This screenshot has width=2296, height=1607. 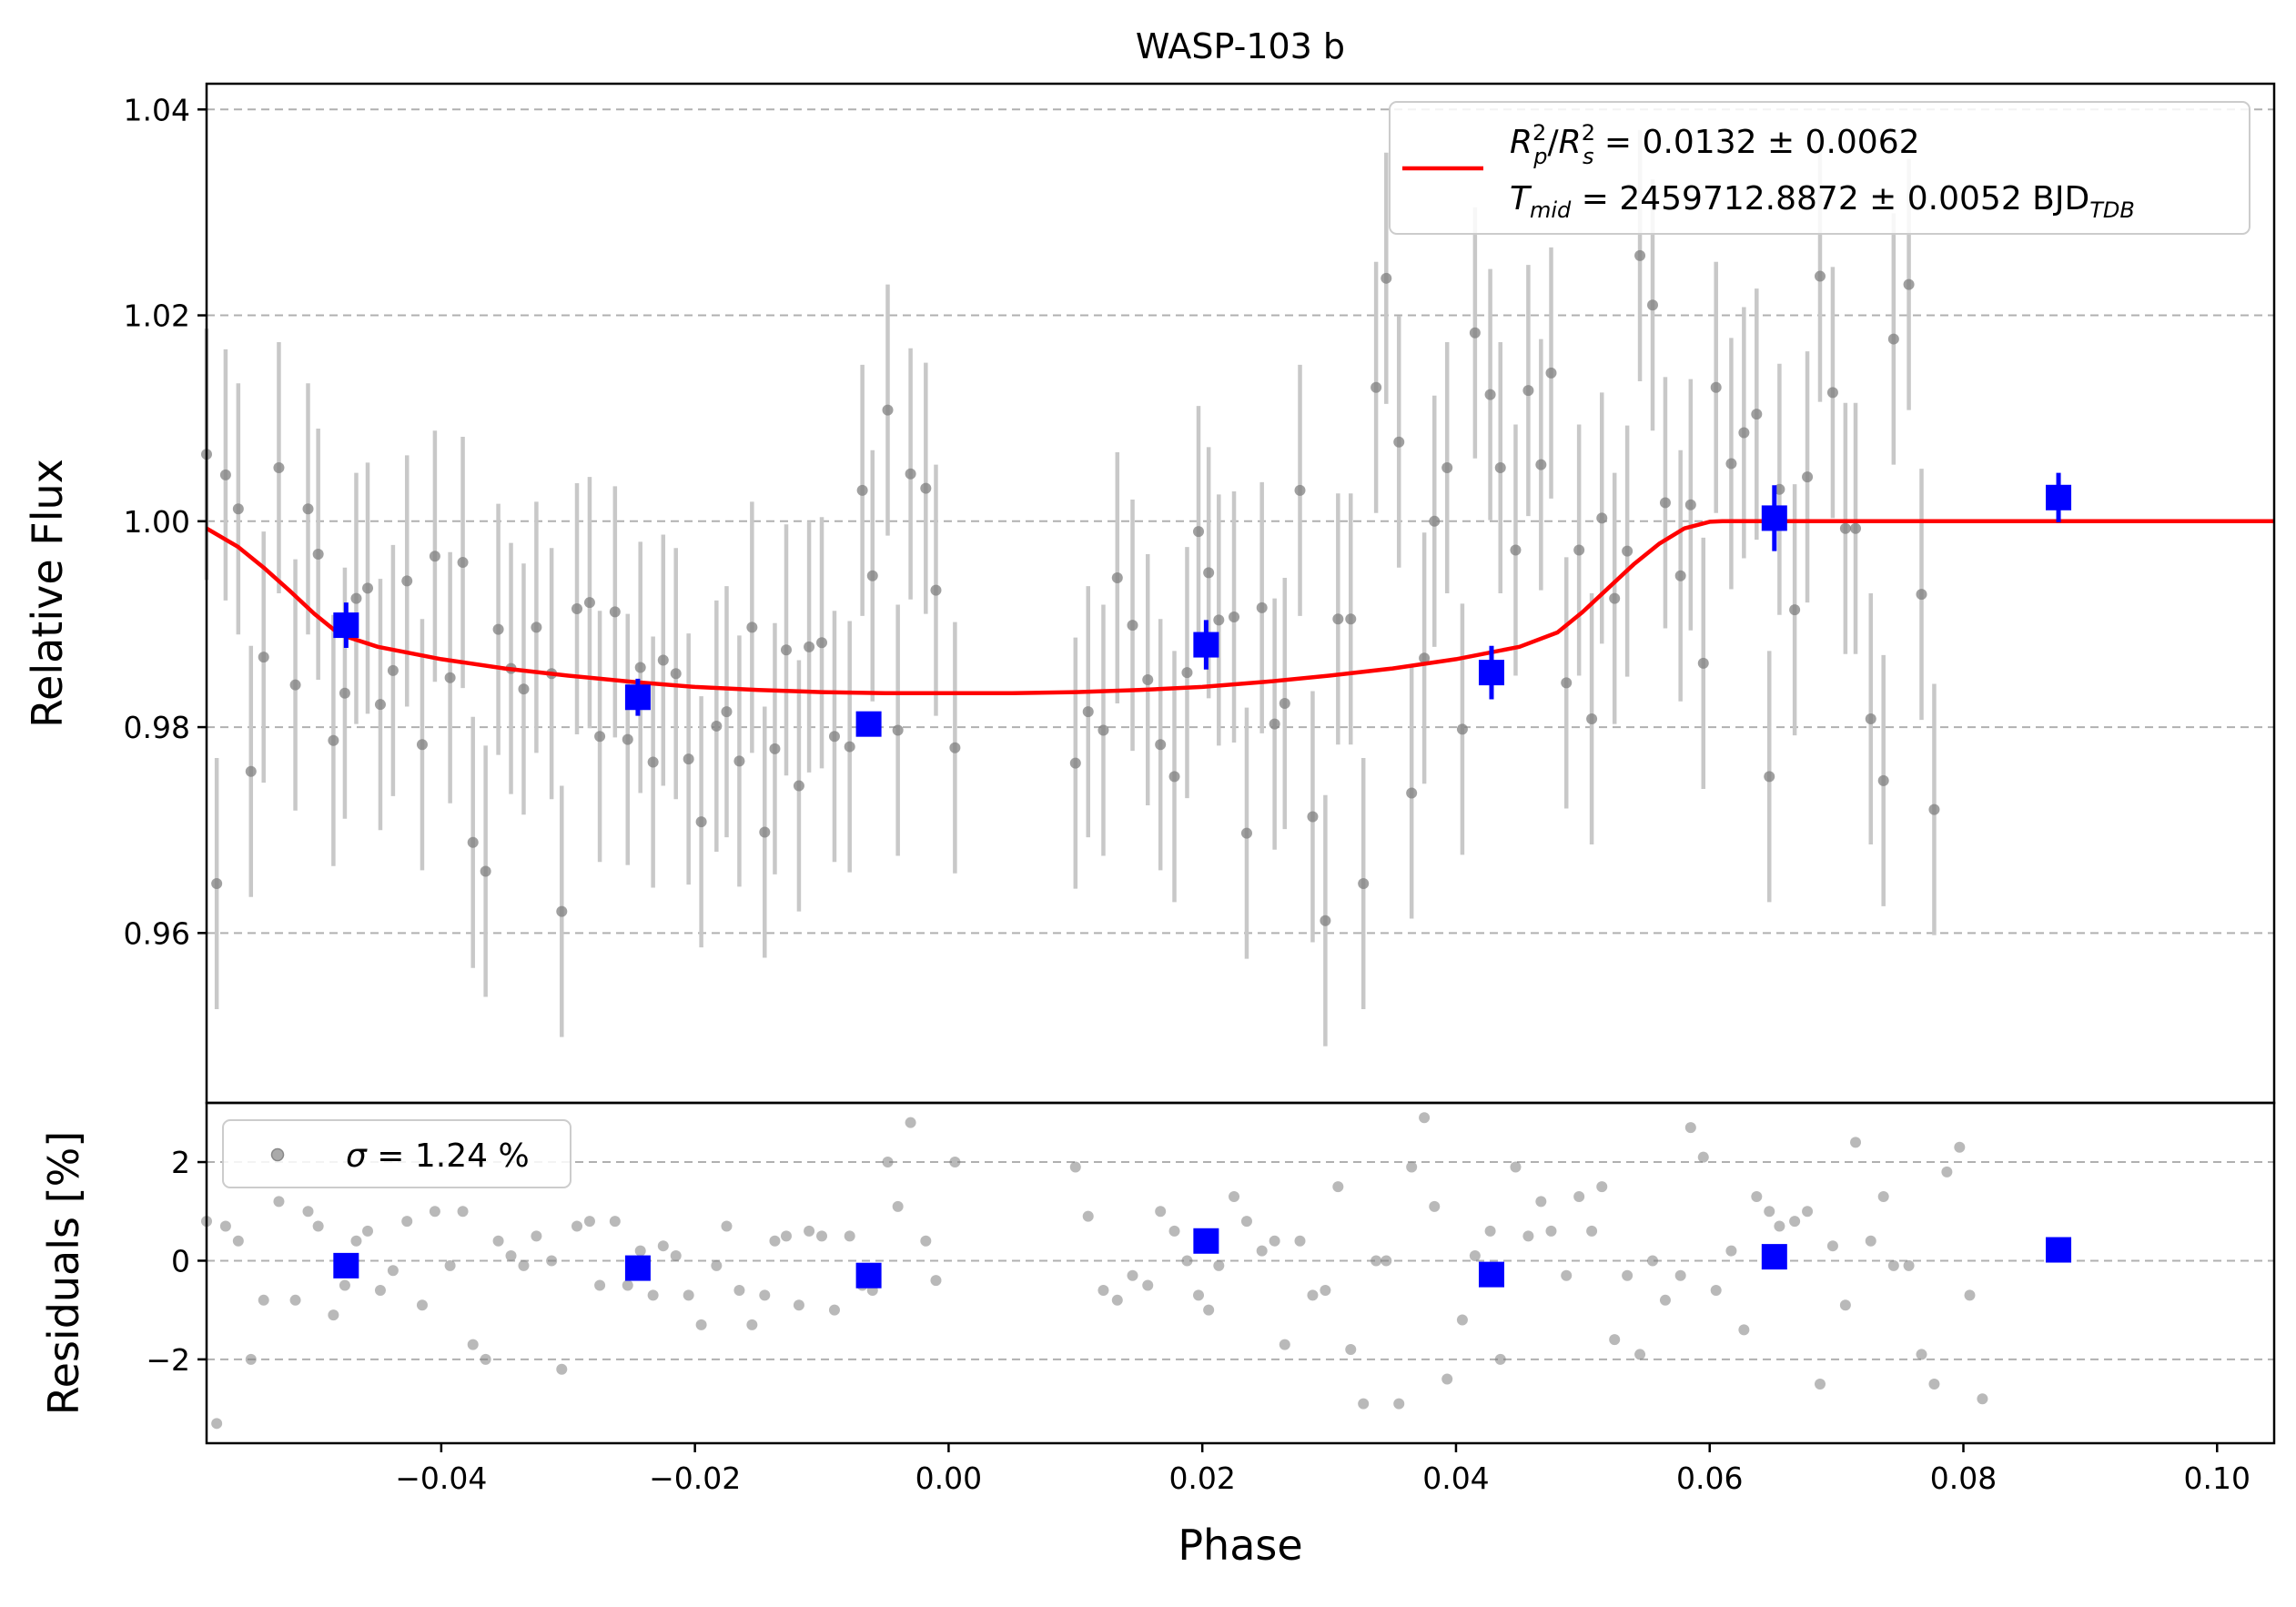 I want to click on top-y-axis-title: Relative Flux, so click(x=48, y=594).